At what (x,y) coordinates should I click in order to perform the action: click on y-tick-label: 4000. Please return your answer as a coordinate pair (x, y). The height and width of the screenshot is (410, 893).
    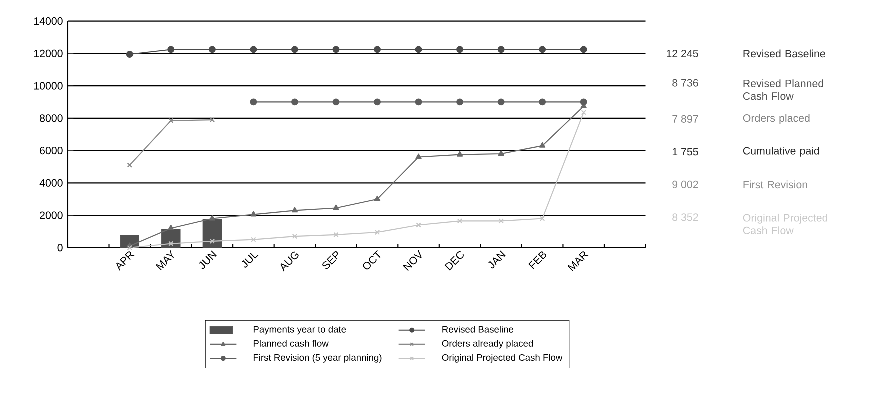
    Looking at the image, I should click on (51, 183).